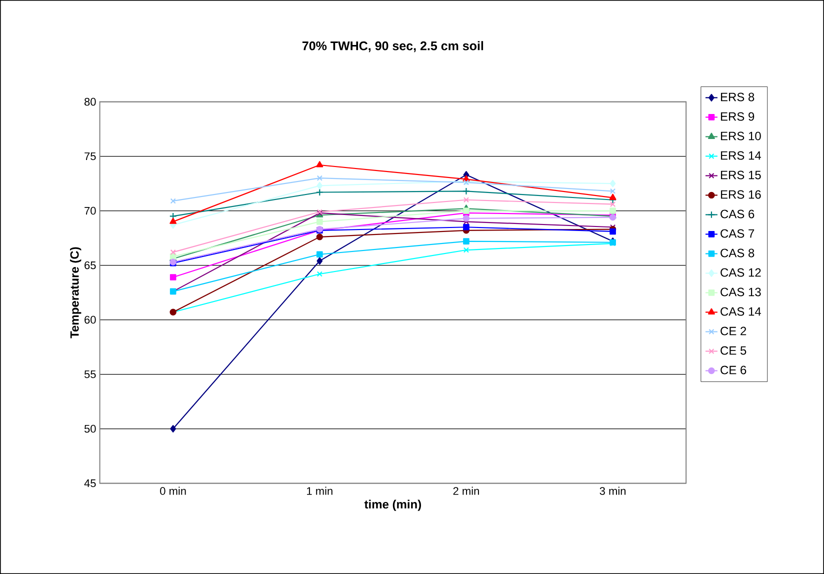 The width and height of the screenshot is (824, 574). Describe the element at coordinates (90, 483) in the screenshot. I see `y-tick-label: 45` at that location.